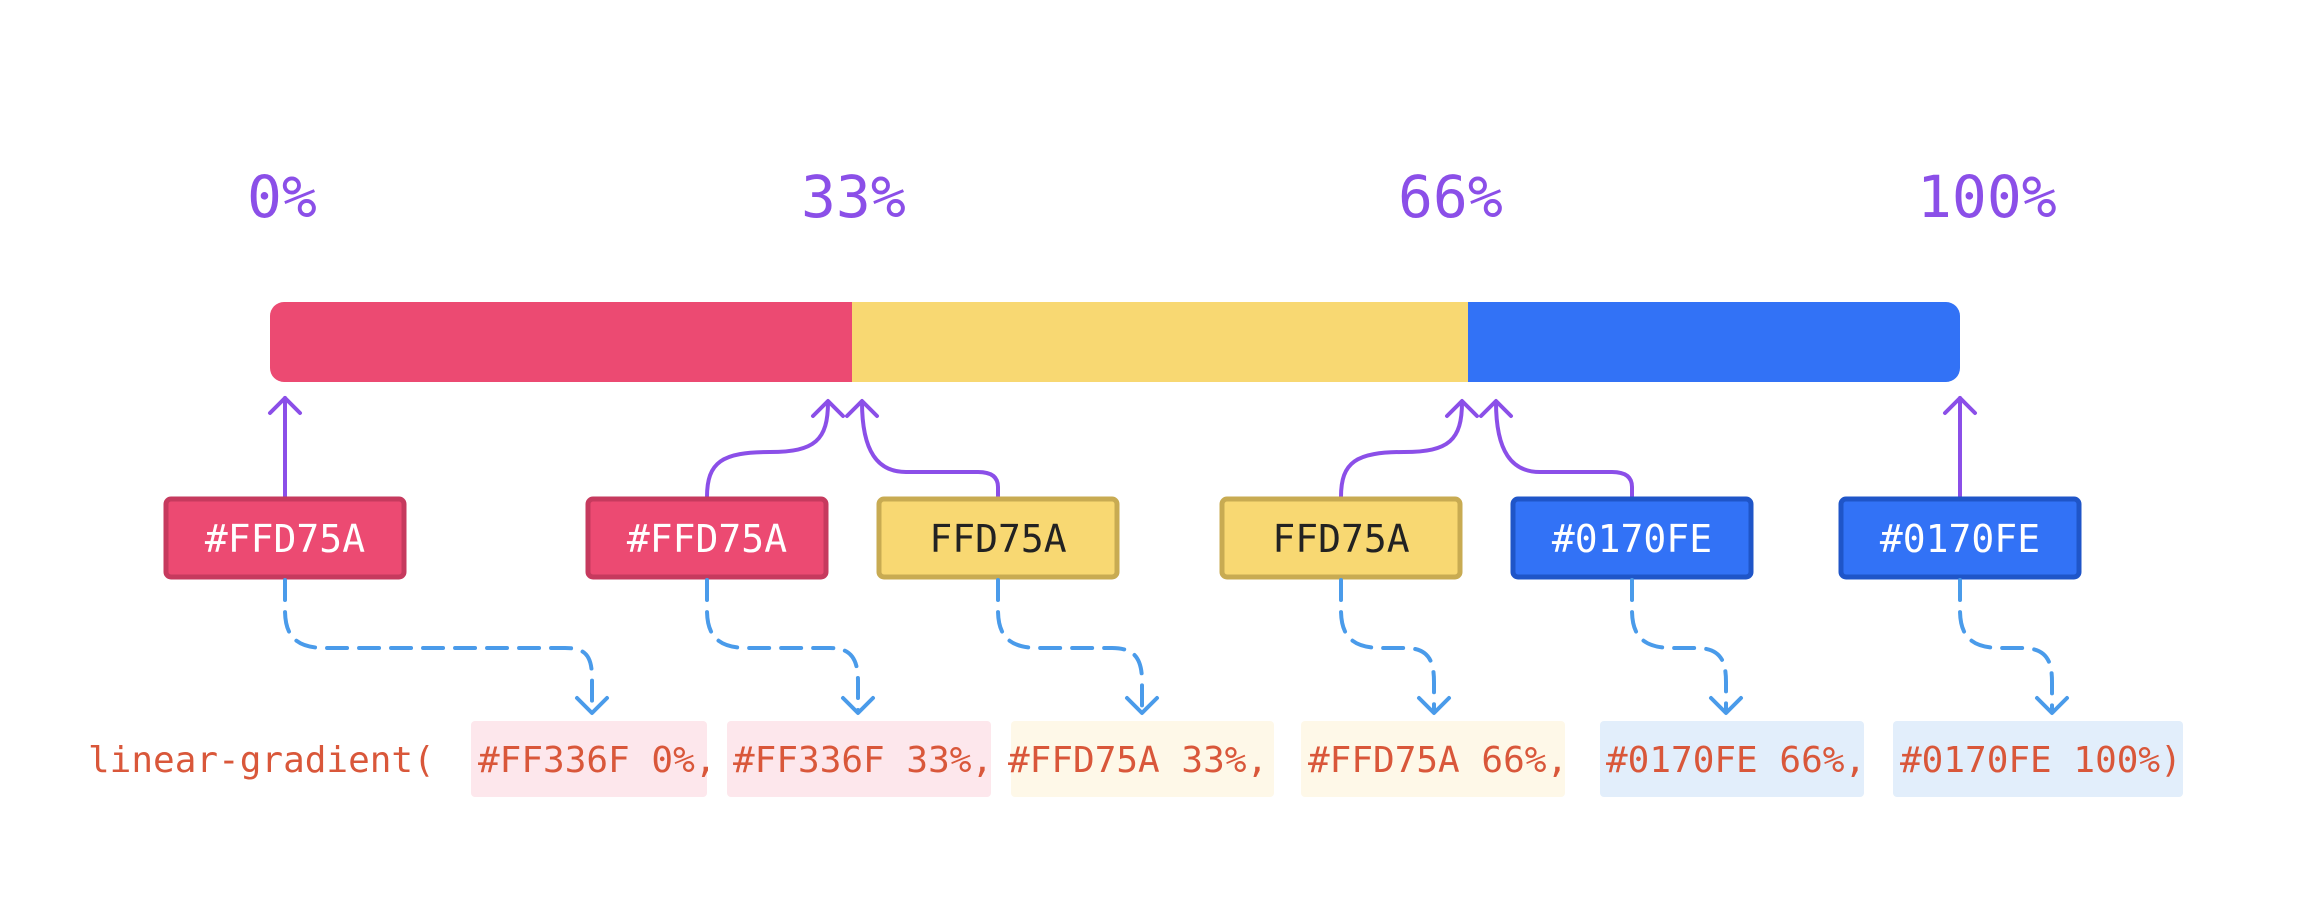  Describe the element at coordinates (2041, 760) in the screenshot. I see `code-stop-6: #0170FE 100%)` at that location.